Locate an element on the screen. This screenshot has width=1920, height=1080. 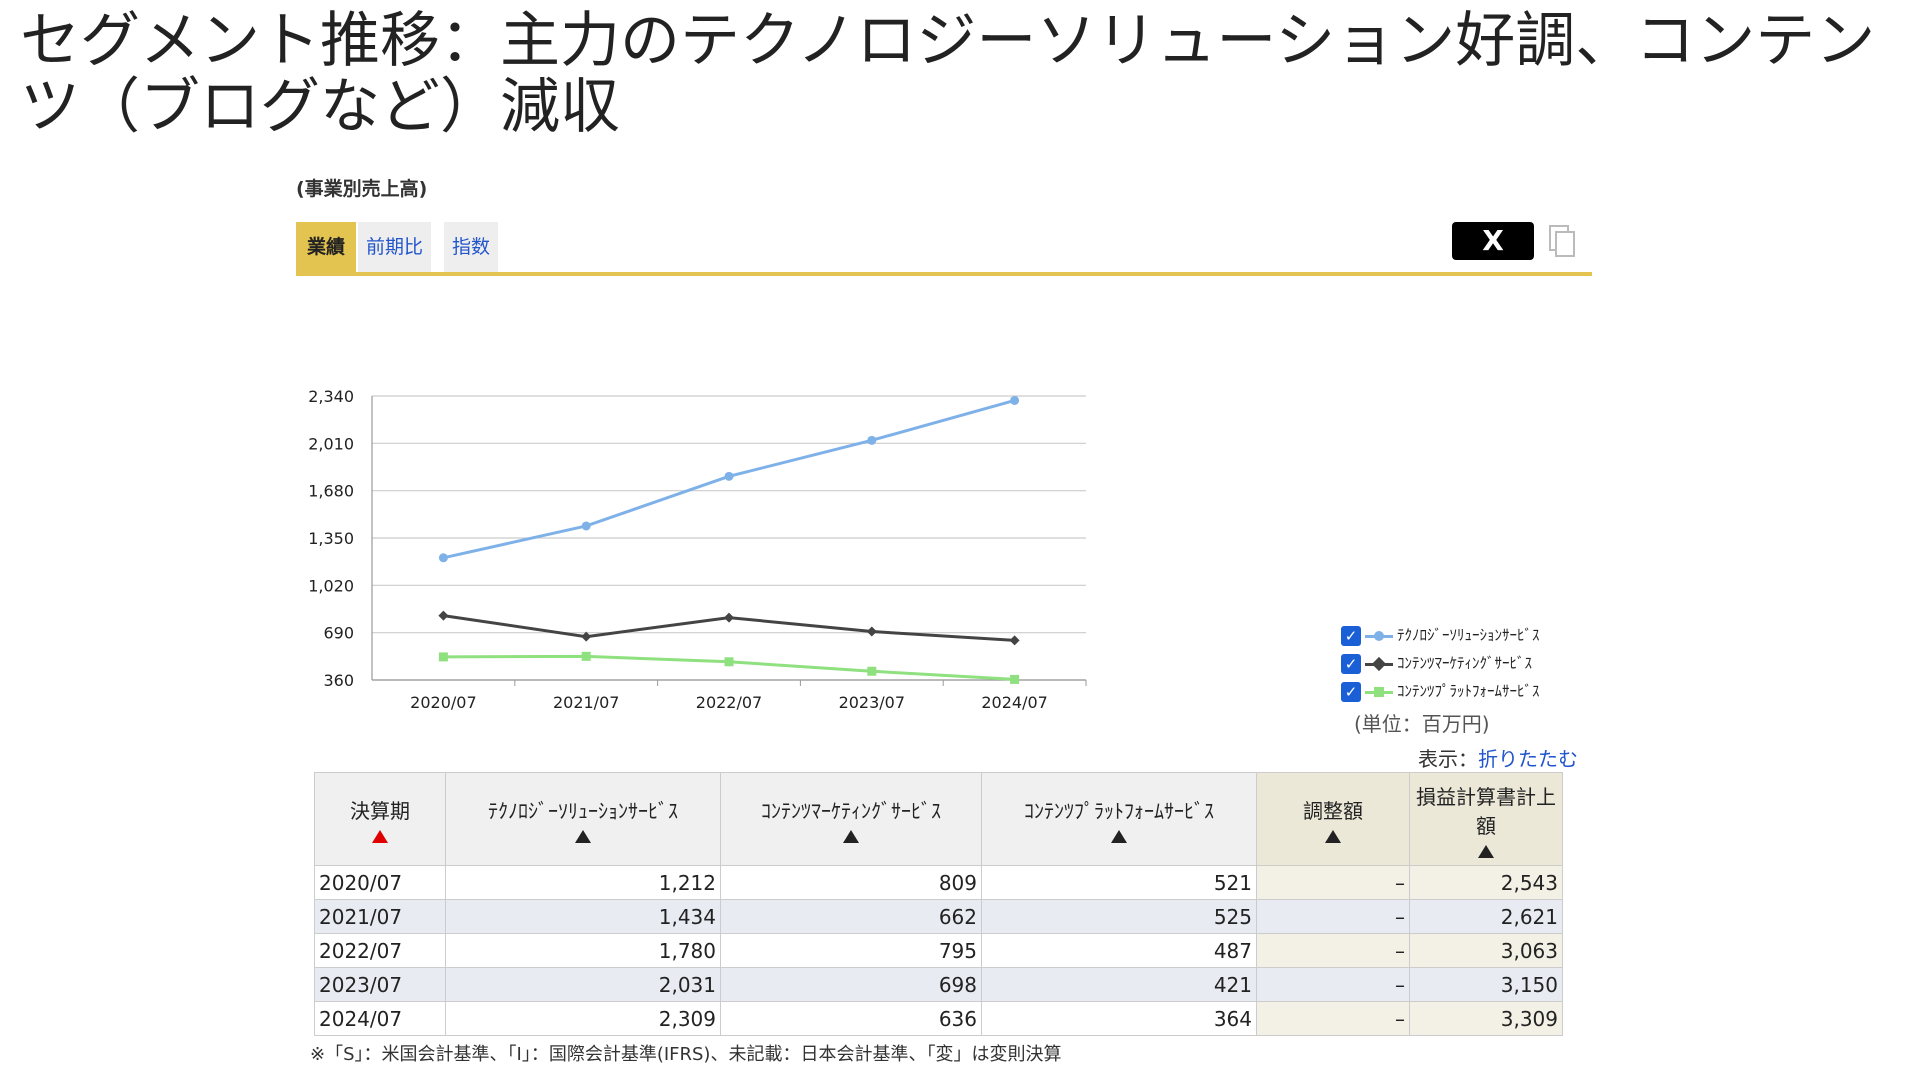
cell-tech: 2,031 is located at coordinates (583, 984).